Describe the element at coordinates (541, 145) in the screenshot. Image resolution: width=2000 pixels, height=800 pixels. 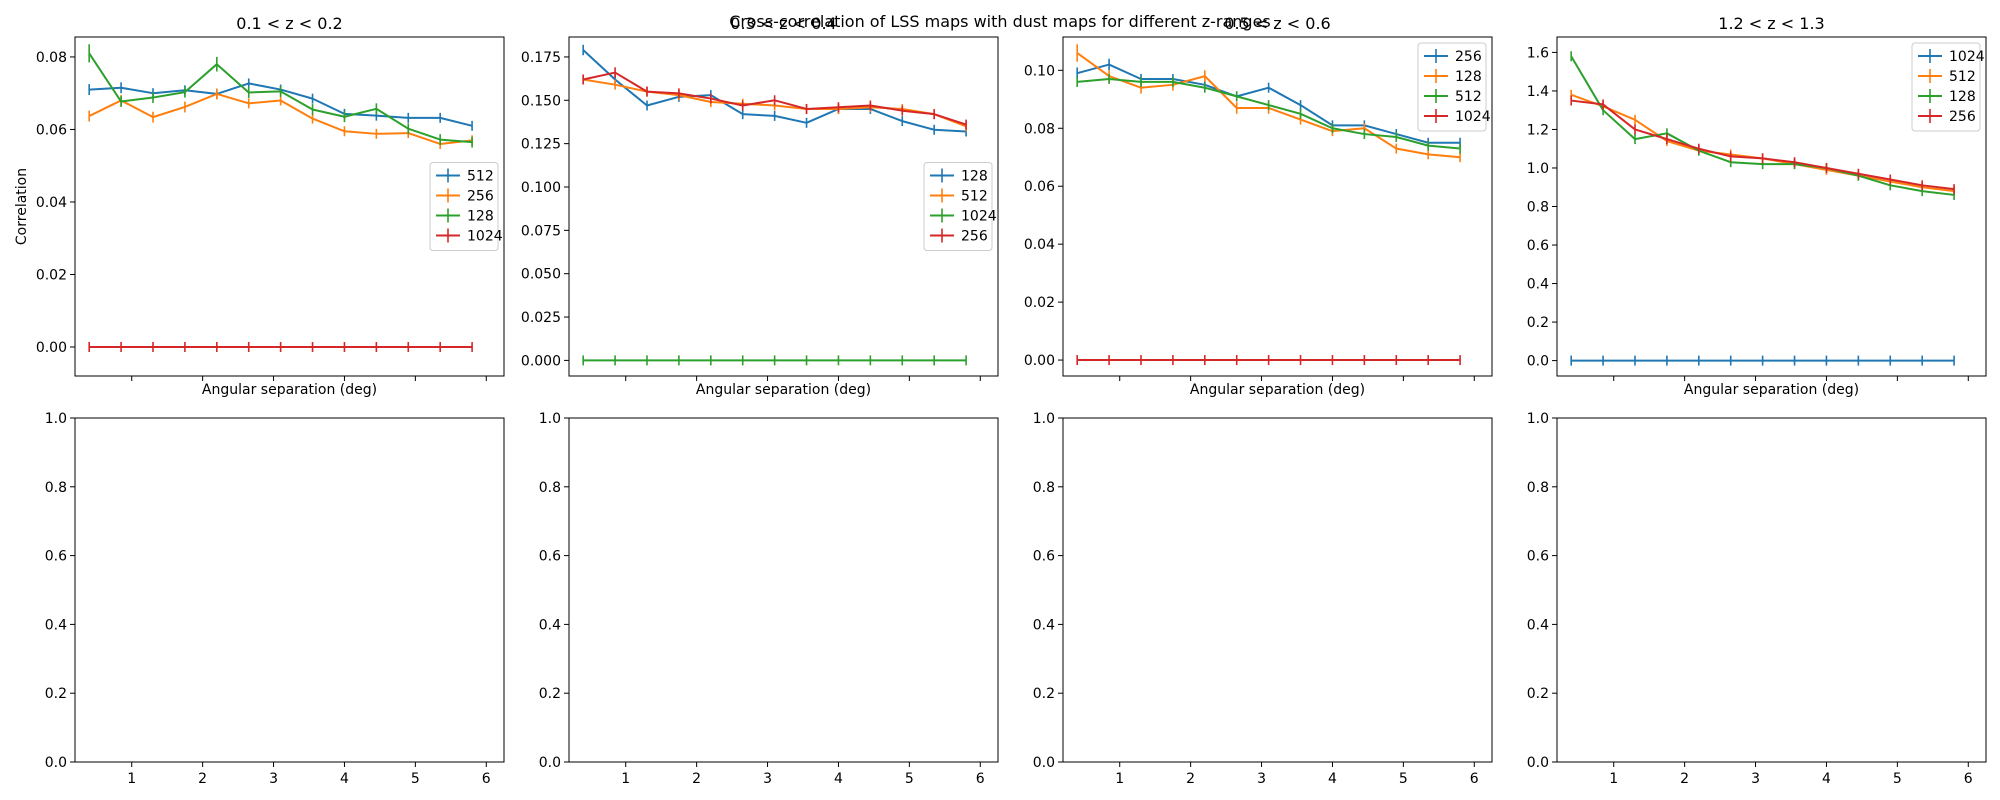
I see `chart-1-ytick-label: 0.125` at that location.